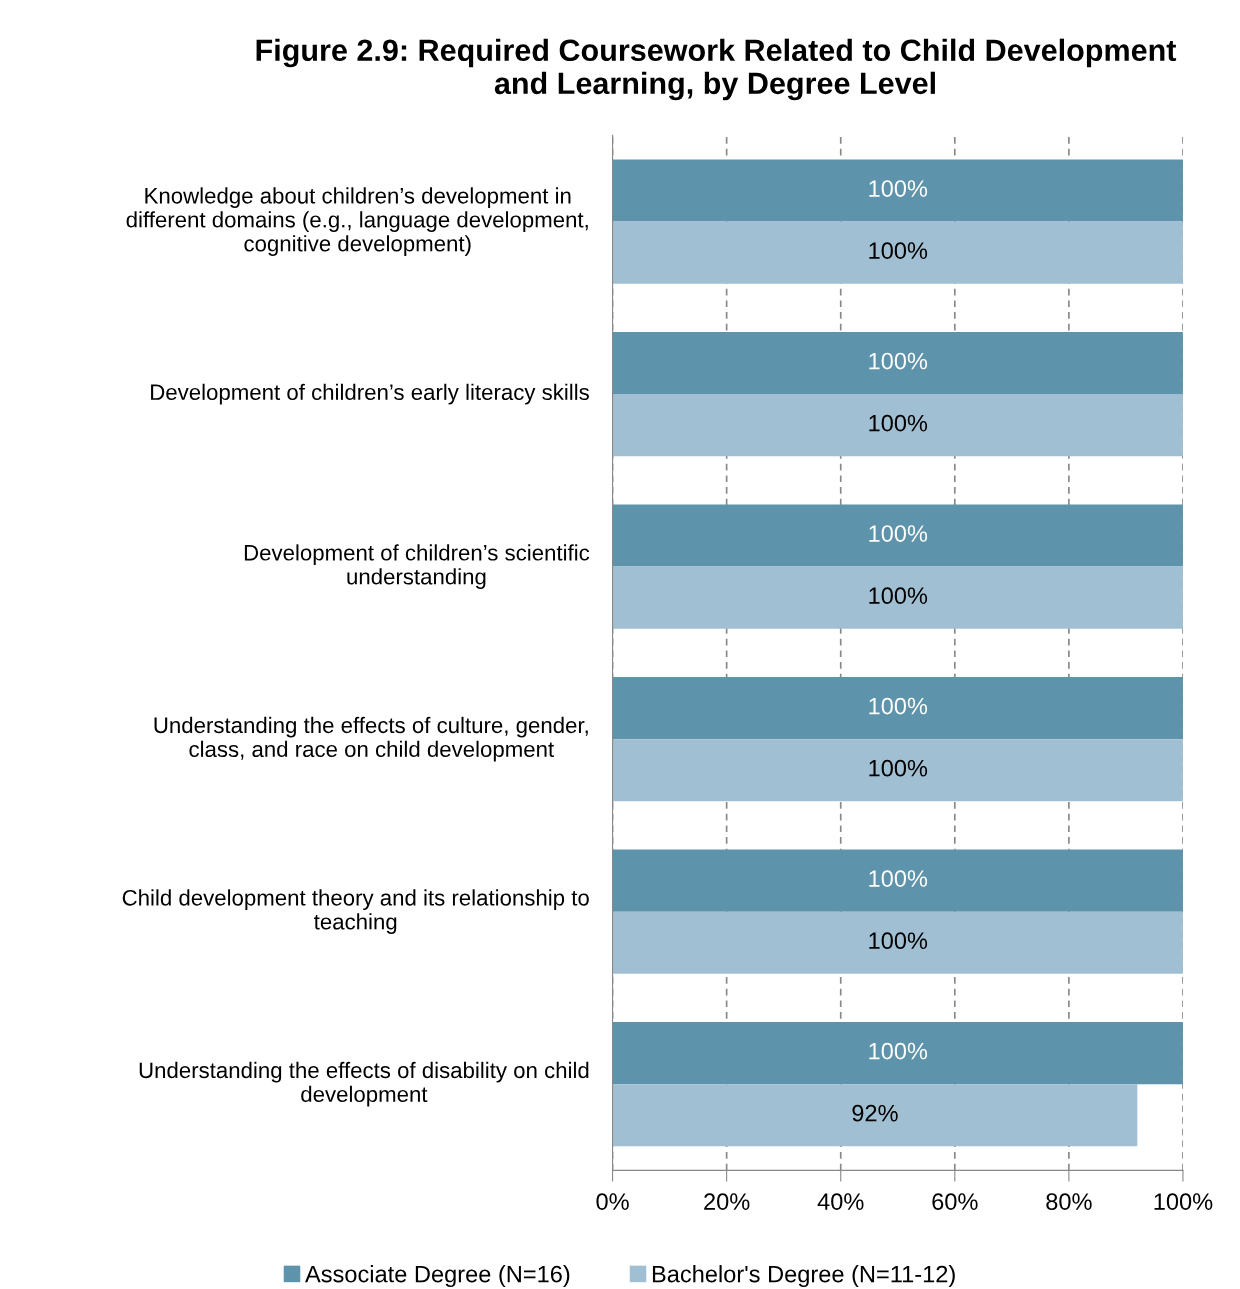 The width and height of the screenshot is (1240, 1289). Describe the element at coordinates (840, 1201) in the screenshot. I see `x-tick-label: 40%` at that location.